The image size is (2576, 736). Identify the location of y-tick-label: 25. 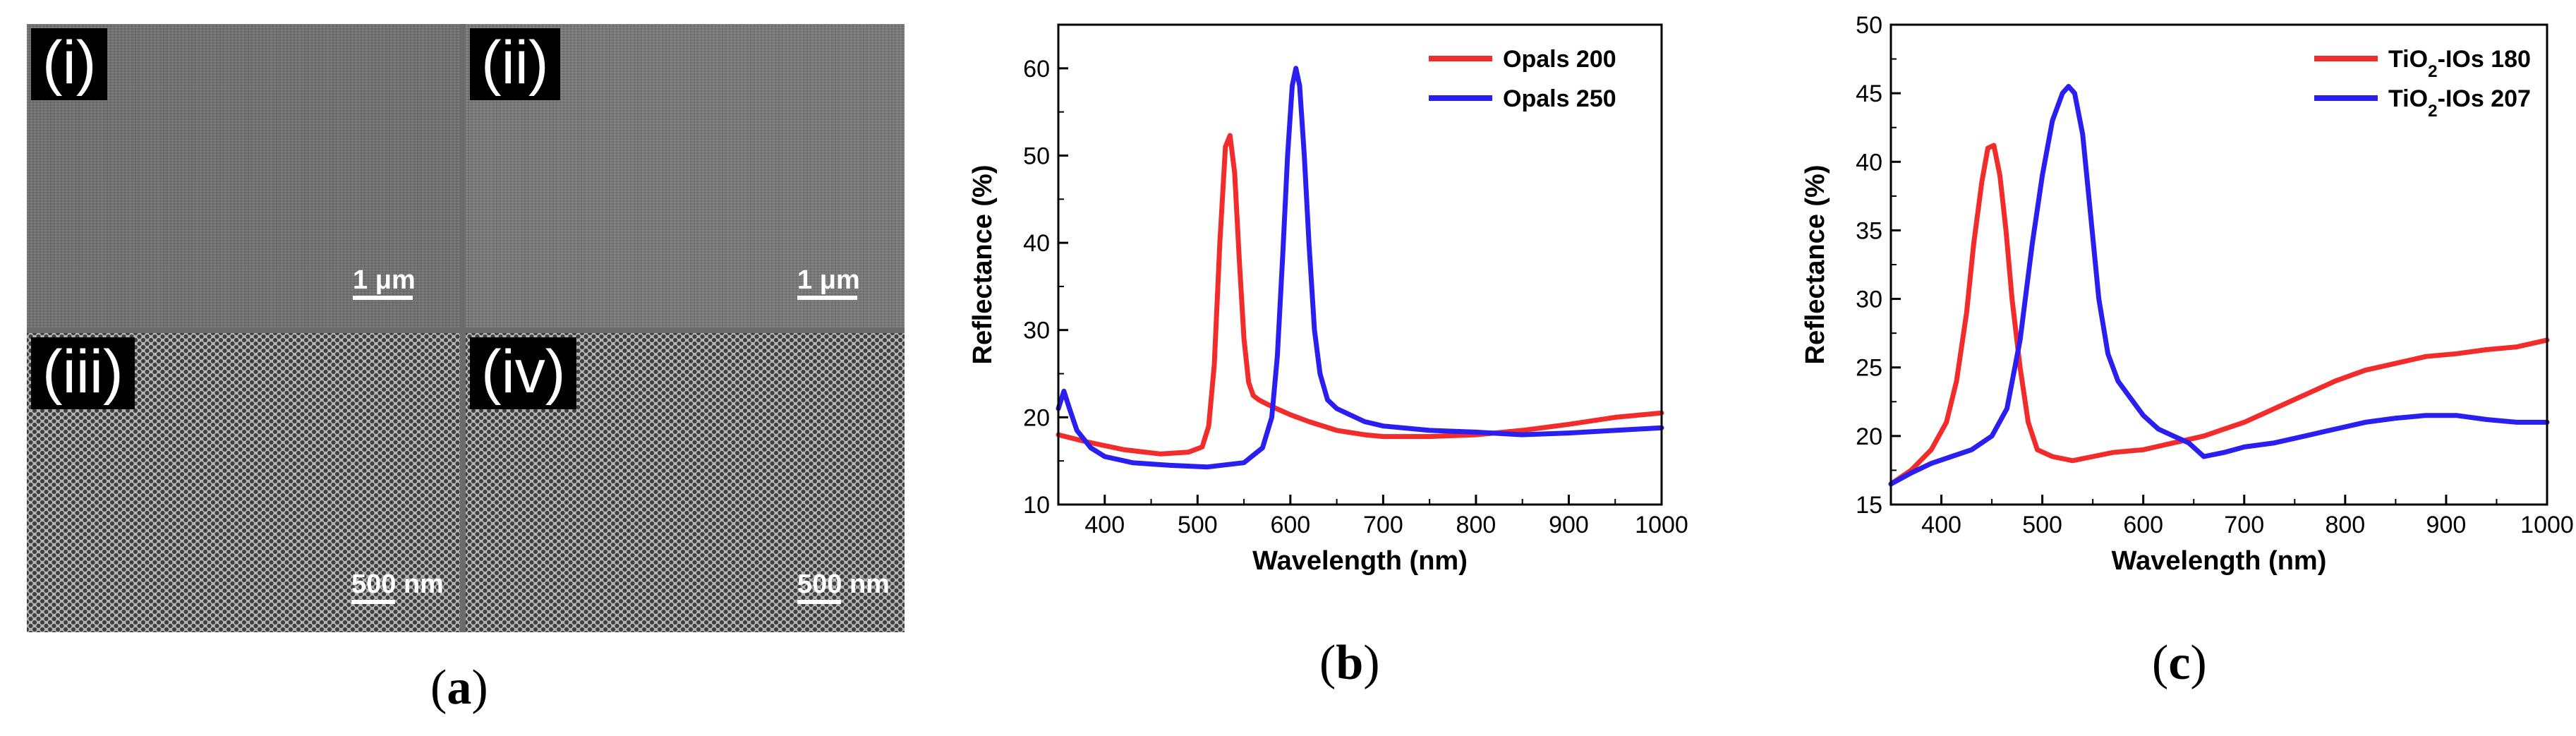
(1869, 369).